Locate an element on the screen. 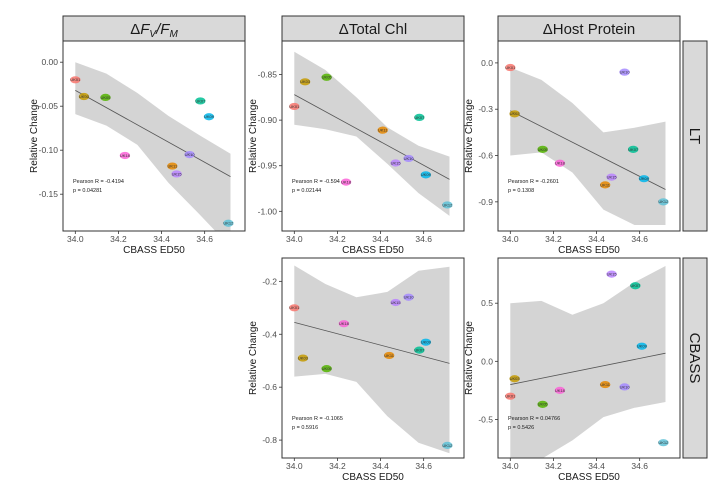  stat-annotation-1: p = 0.5916 is located at coordinates (305, 428).